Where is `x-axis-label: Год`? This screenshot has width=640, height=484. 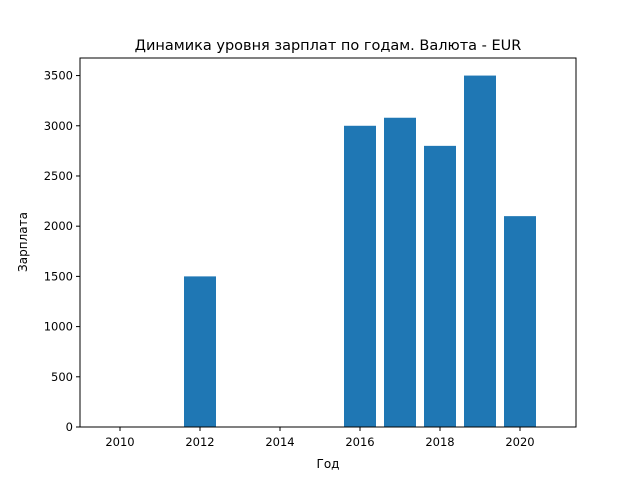
x-axis-label: Год is located at coordinates (328, 464).